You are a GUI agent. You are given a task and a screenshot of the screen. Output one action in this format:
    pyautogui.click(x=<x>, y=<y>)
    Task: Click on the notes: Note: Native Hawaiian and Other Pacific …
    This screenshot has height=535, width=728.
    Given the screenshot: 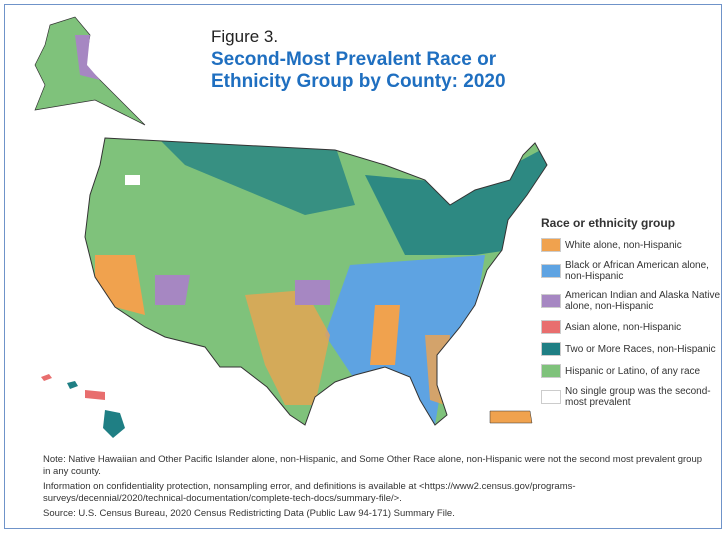 What is the action you would take?
    pyautogui.click(x=373, y=488)
    